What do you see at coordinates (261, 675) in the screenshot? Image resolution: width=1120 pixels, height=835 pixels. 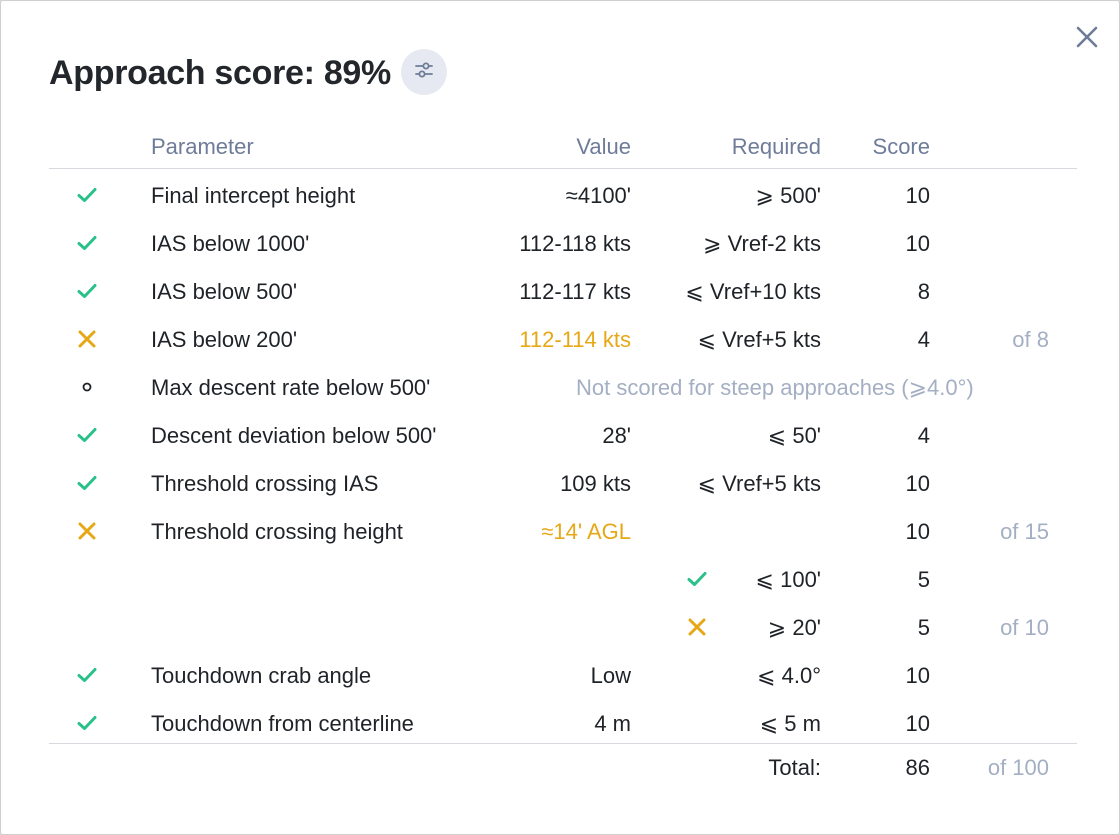 I see `parameter-cell: Touchdown crab angle` at bounding box center [261, 675].